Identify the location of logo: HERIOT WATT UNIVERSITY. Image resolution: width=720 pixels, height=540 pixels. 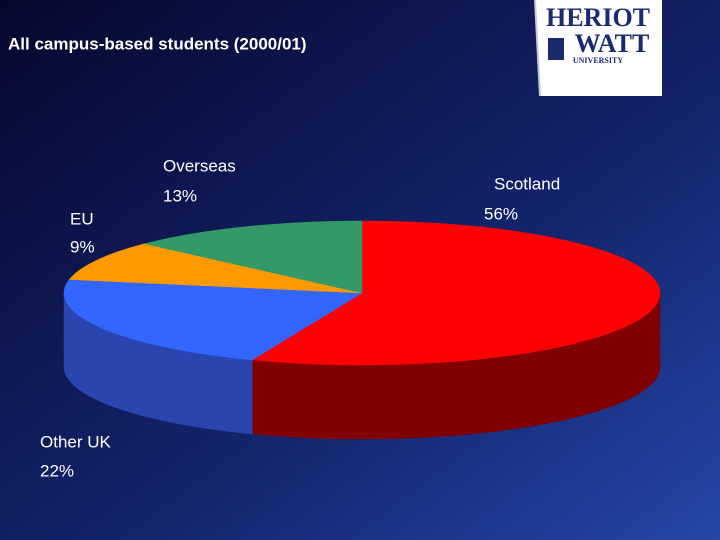
(598, 48).